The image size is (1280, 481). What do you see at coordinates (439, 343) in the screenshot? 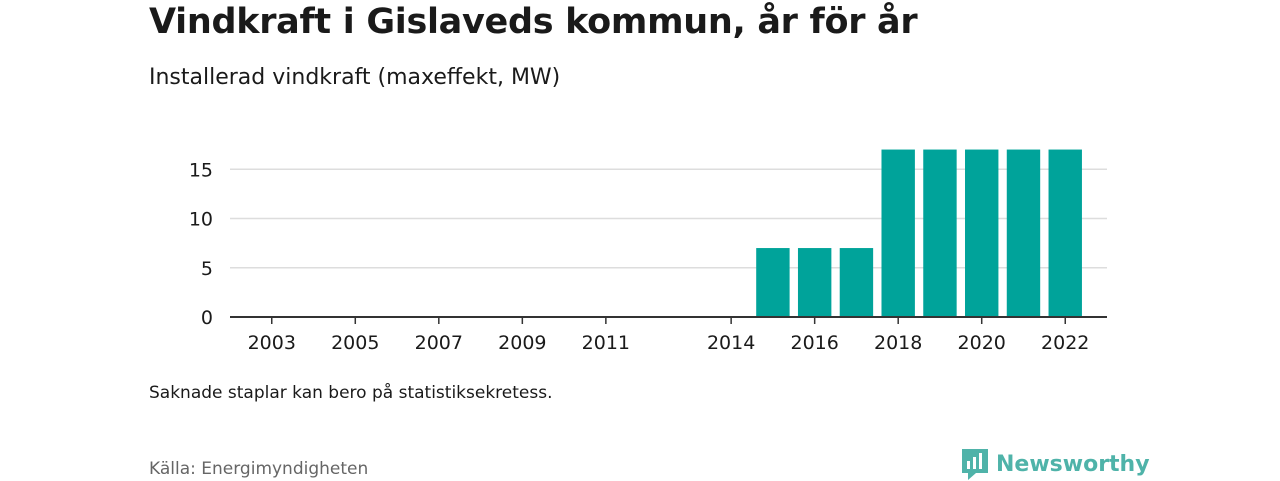
I see `x-tick-label: 2007` at bounding box center [439, 343].